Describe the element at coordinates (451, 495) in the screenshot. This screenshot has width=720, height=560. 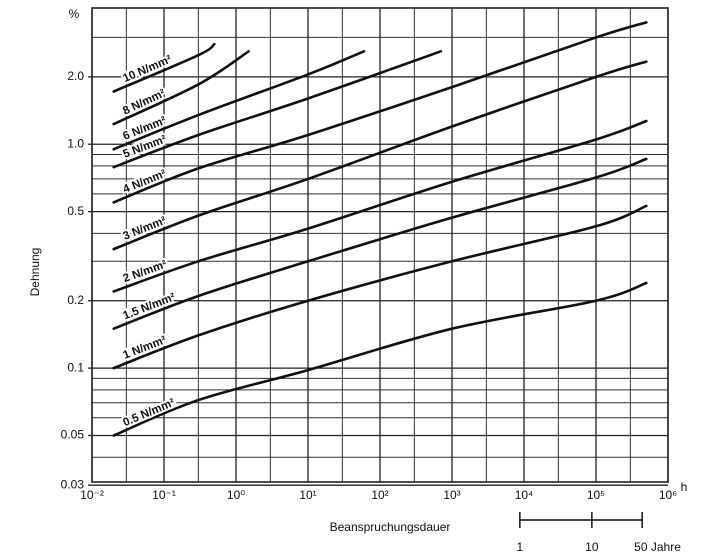
I see `x-tick-label: 10³` at that location.